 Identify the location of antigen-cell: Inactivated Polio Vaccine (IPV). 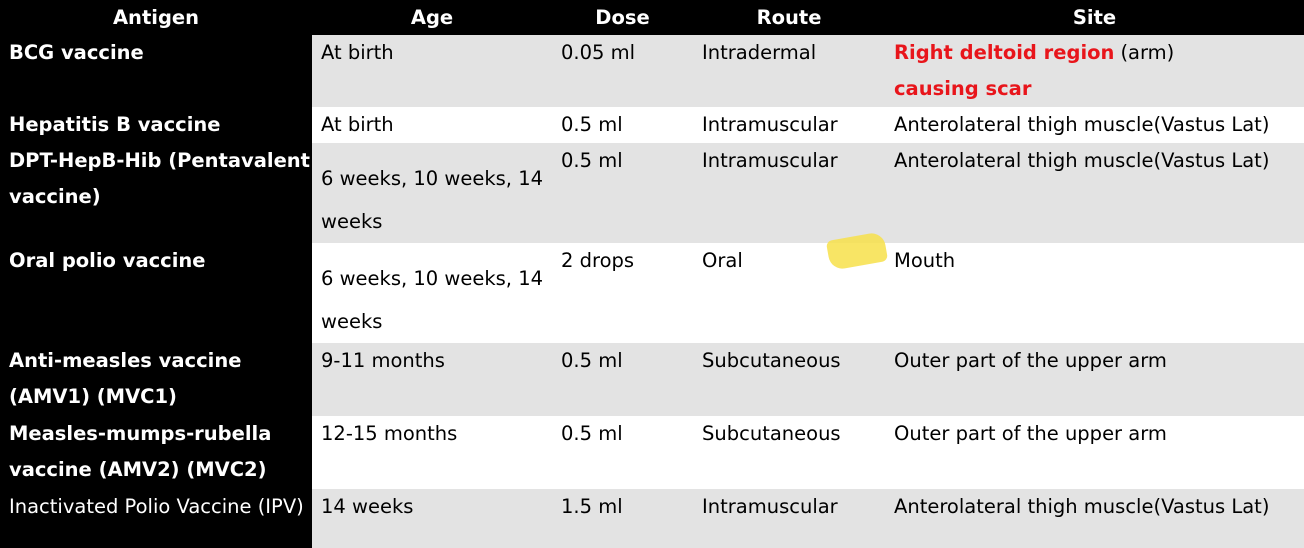
(156, 518).